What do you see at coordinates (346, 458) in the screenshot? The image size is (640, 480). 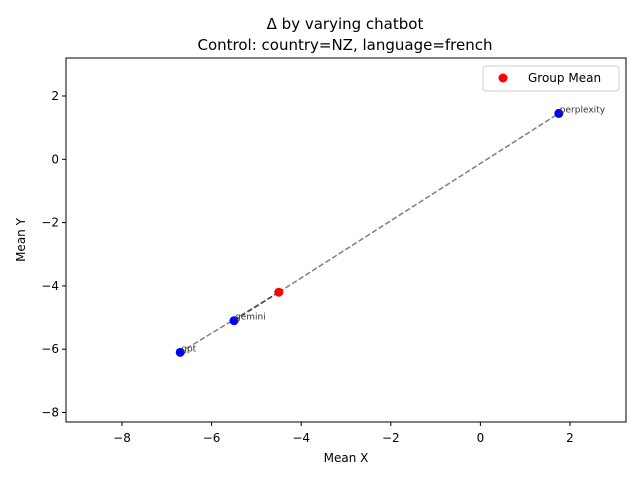 I see `x-axis-label: Mean X` at bounding box center [346, 458].